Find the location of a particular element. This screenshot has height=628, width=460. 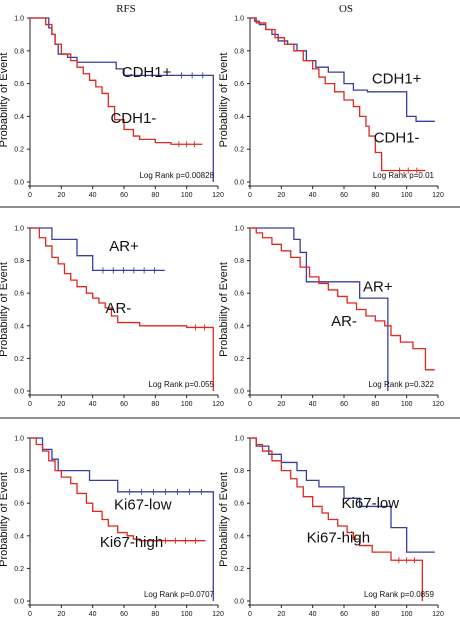

log-rank-annotation: Log Rank p=0.055 is located at coordinates (181, 384).